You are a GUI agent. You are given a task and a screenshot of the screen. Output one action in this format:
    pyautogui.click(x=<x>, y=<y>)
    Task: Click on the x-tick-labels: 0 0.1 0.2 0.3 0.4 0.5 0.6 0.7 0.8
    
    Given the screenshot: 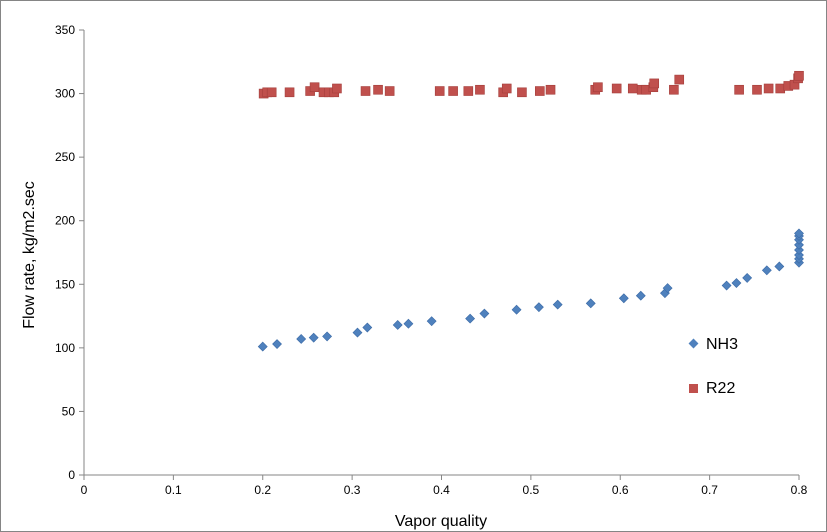 What is the action you would take?
    pyautogui.click(x=444, y=490)
    